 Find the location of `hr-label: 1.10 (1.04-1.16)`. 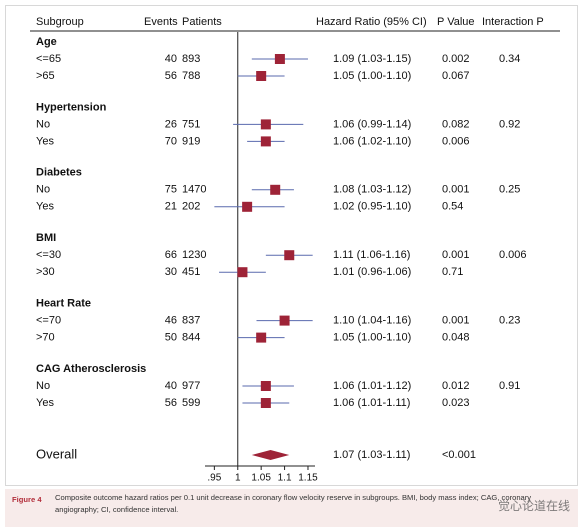

hr-label: 1.10 (1.04-1.16) is located at coordinates (372, 321).